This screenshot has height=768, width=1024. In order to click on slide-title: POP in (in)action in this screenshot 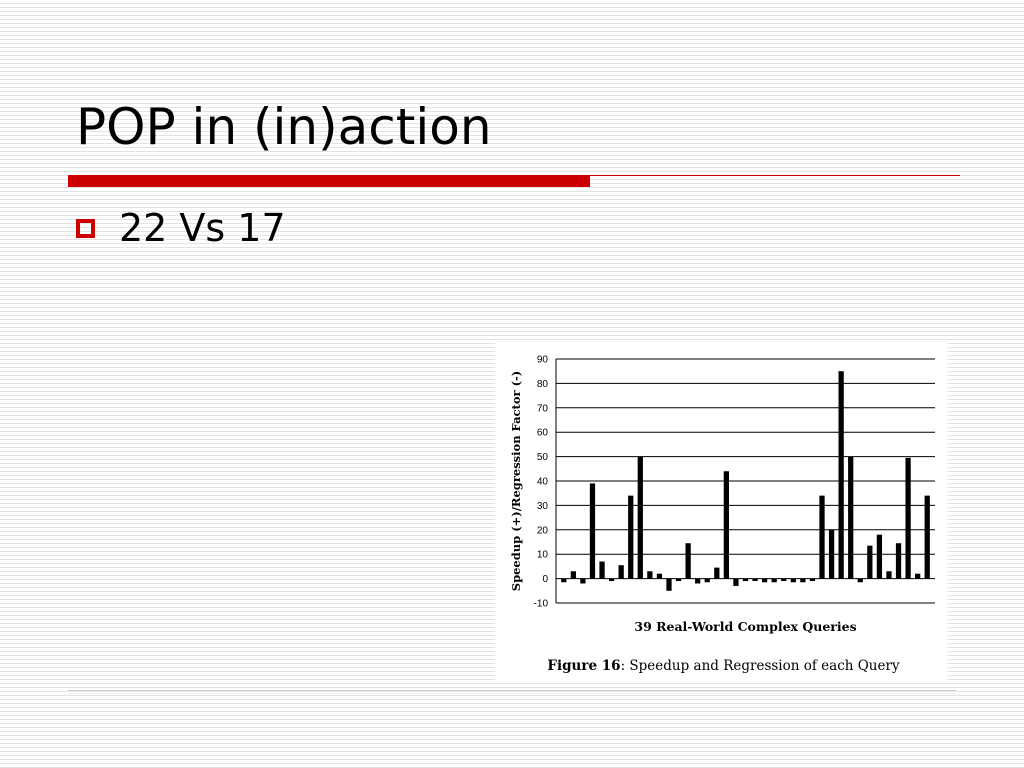, I will do `click(284, 127)`.